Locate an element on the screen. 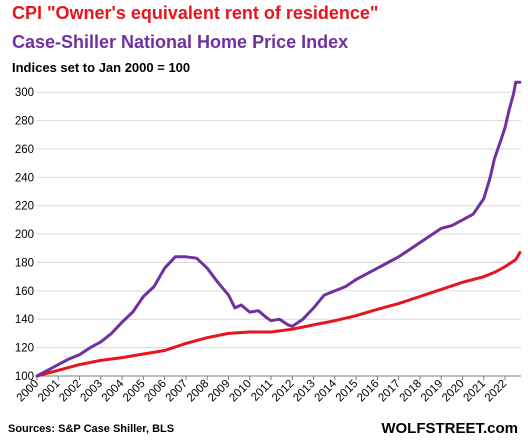 This screenshot has height=442, width=528. chart-axes is located at coordinates (278, 377).